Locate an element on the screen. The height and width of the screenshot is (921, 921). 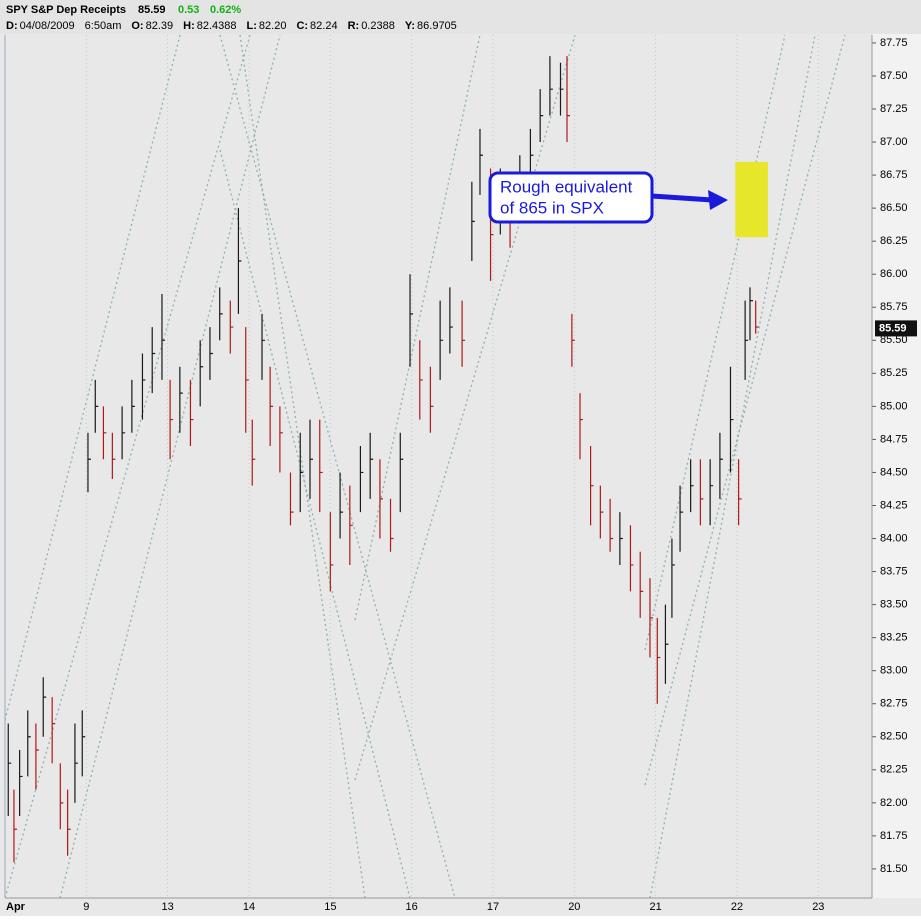
x-tick-label: 23 is located at coordinates (818, 907).